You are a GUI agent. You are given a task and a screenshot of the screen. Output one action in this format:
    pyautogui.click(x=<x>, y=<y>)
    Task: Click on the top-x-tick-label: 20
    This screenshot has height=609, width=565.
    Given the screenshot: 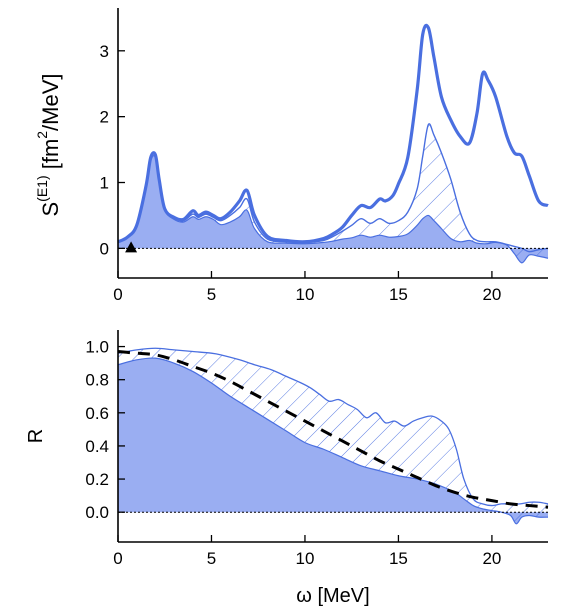 What is the action you would take?
    pyautogui.click(x=491, y=294)
    